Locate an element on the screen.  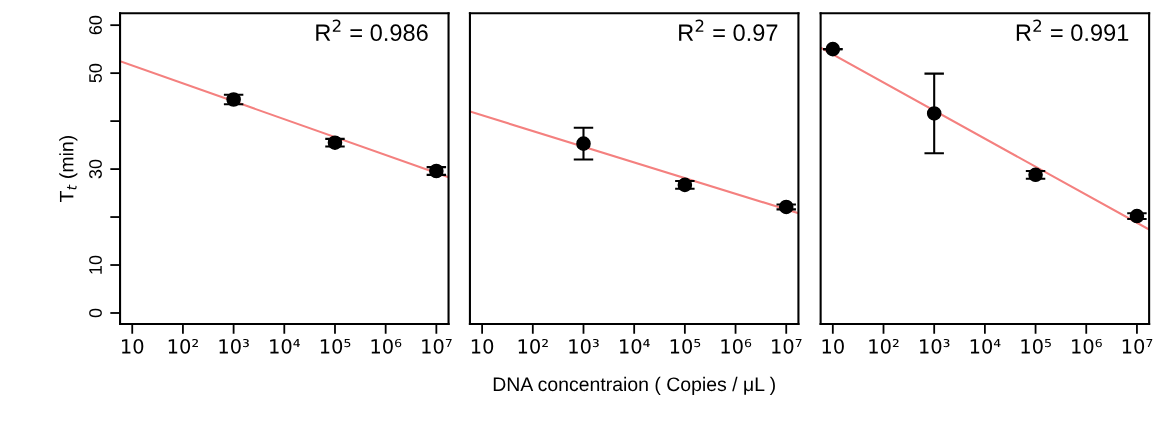
y-tick-label: 50 is located at coordinates (95, 73).